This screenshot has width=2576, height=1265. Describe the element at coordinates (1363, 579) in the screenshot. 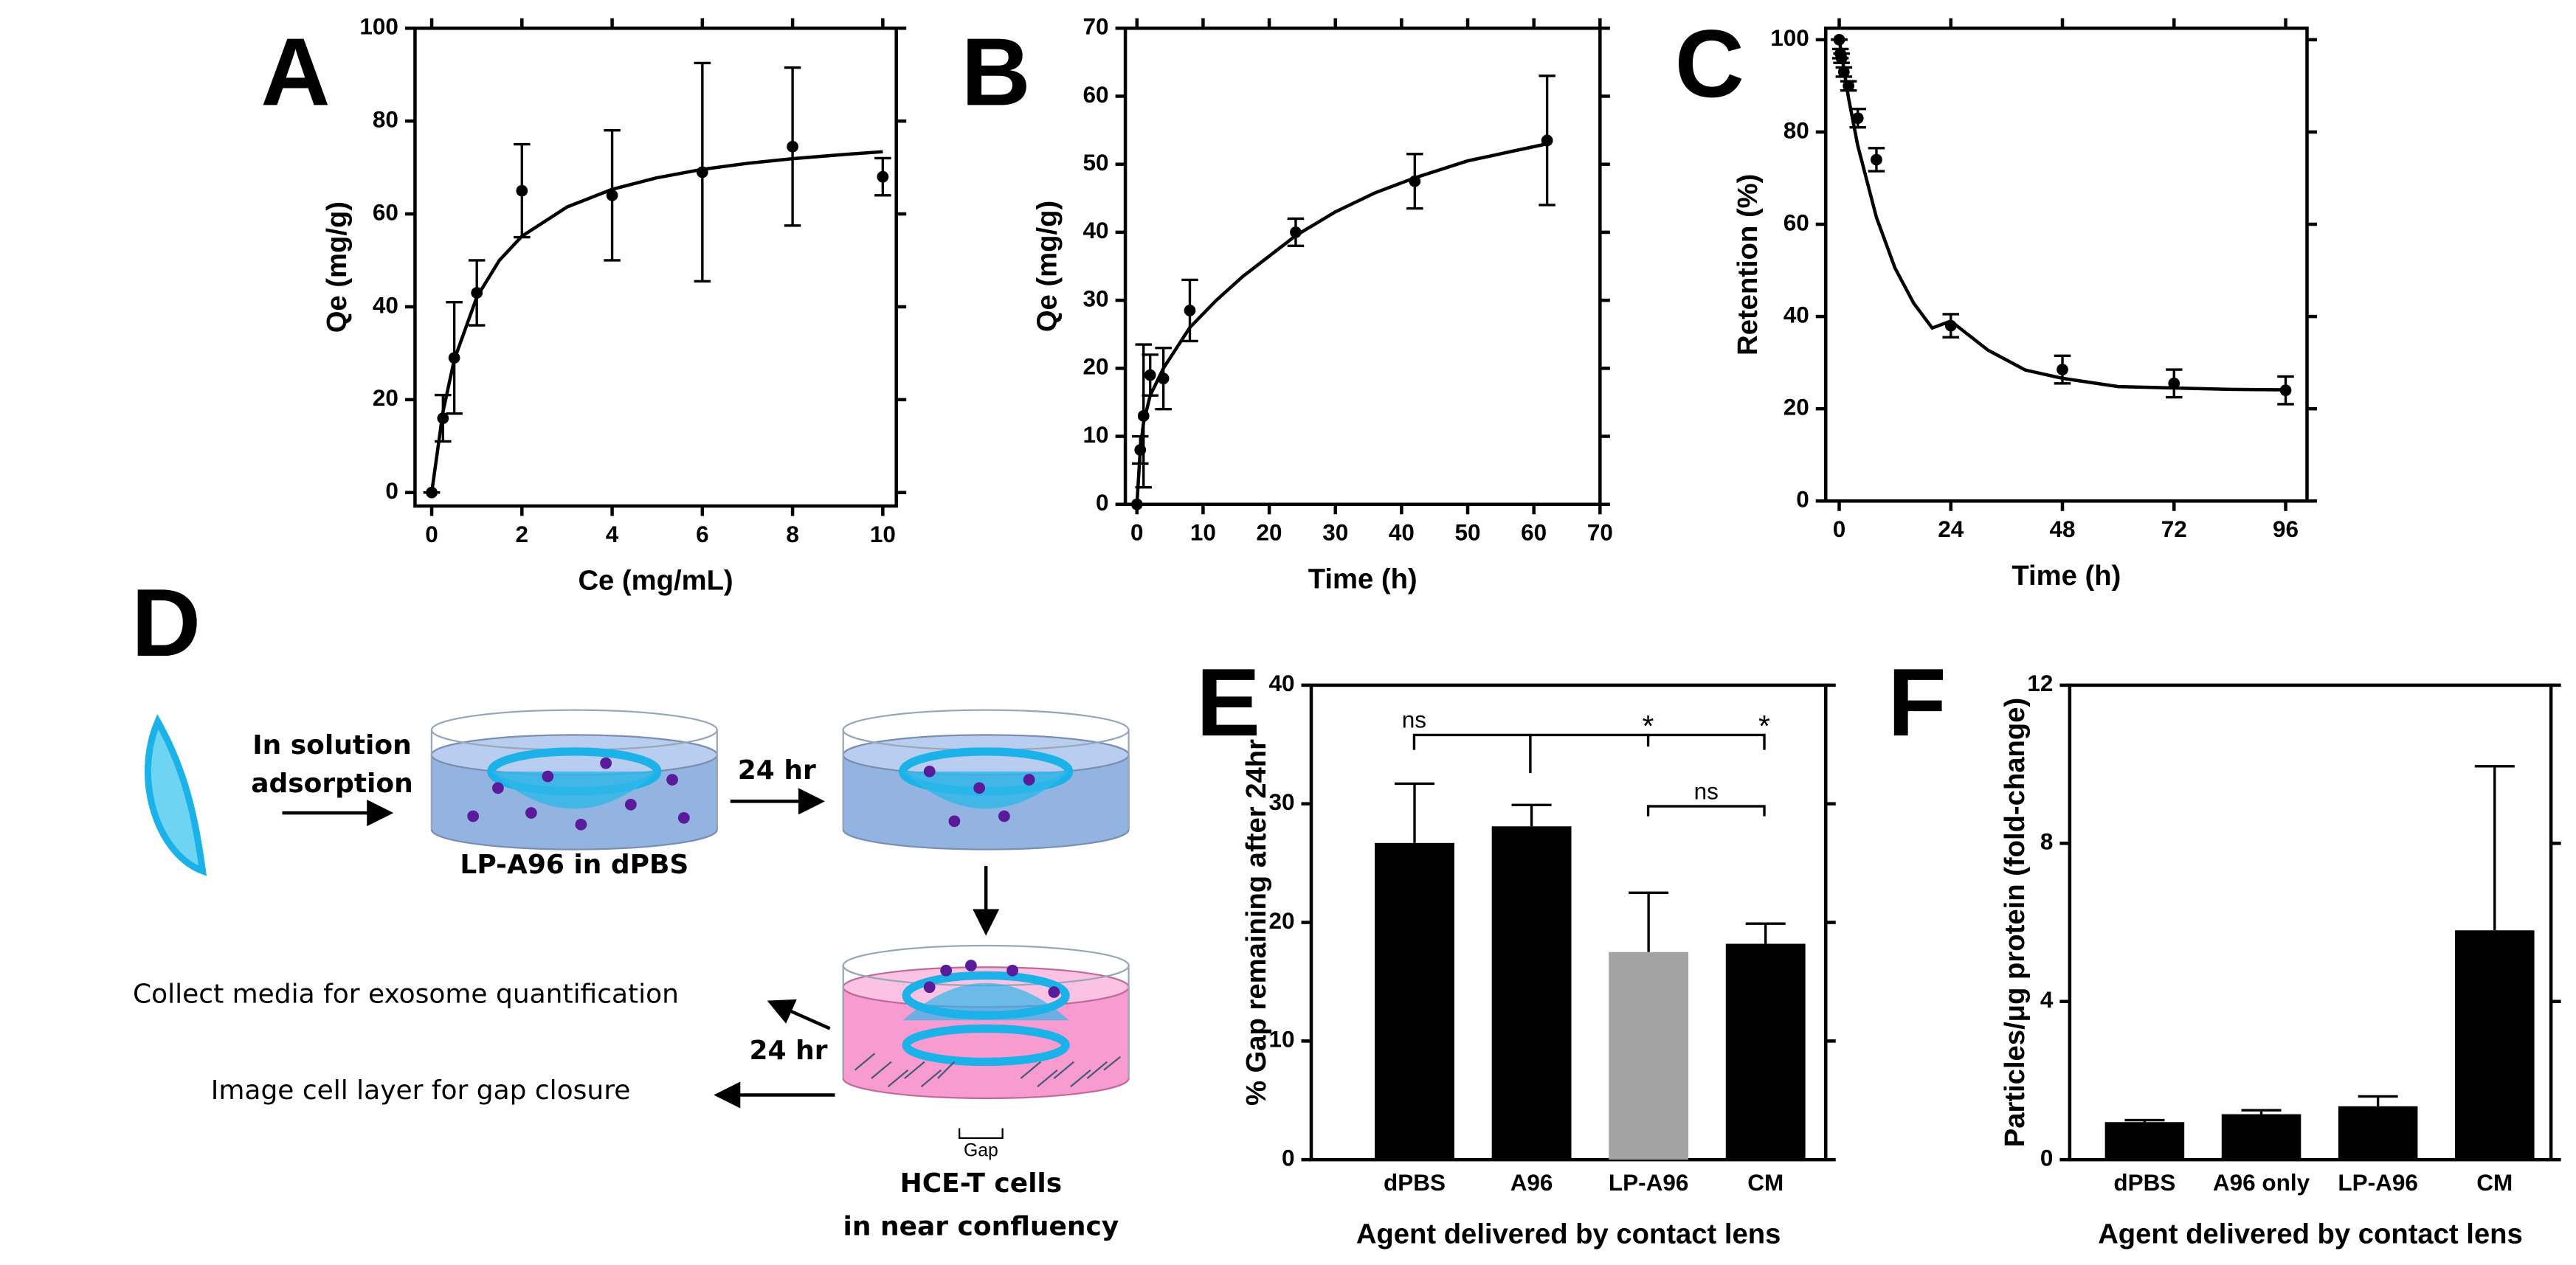

I see `x-axis-label: Time (h)` at that location.